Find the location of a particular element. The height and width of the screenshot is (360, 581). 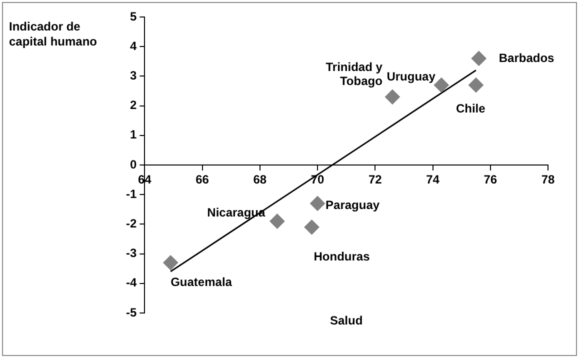

y-tick-label: 1 is located at coordinates (133, 135).